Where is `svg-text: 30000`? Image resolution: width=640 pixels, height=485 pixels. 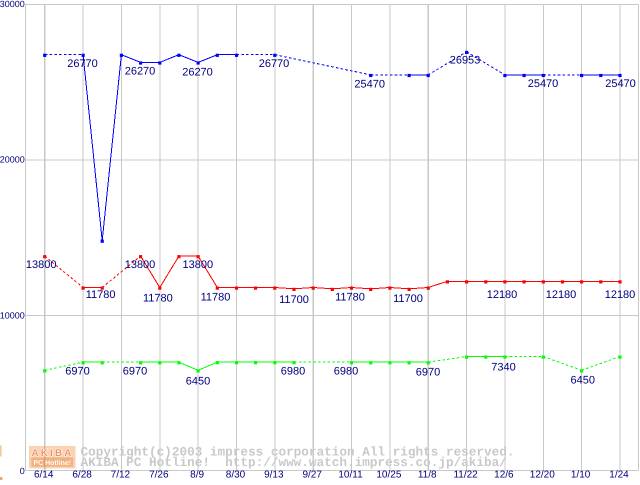
svg-text: 30000 is located at coordinates (12, 4).